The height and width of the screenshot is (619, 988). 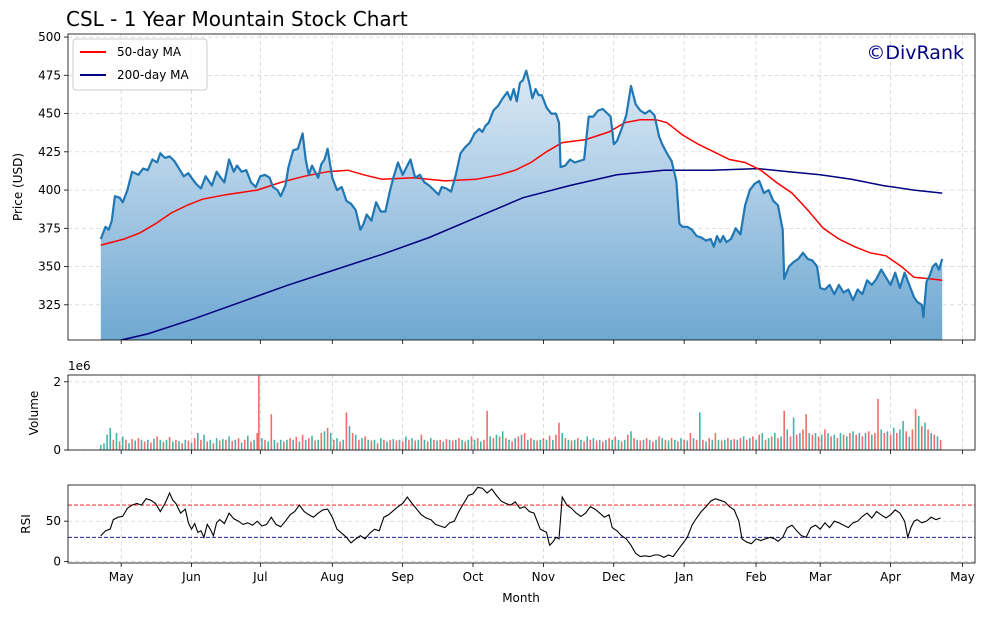 What do you see at coordinates (79, 366) in the screenshot?
I see `volume-scale-label: 1e6` at bounding box center [79, 366].